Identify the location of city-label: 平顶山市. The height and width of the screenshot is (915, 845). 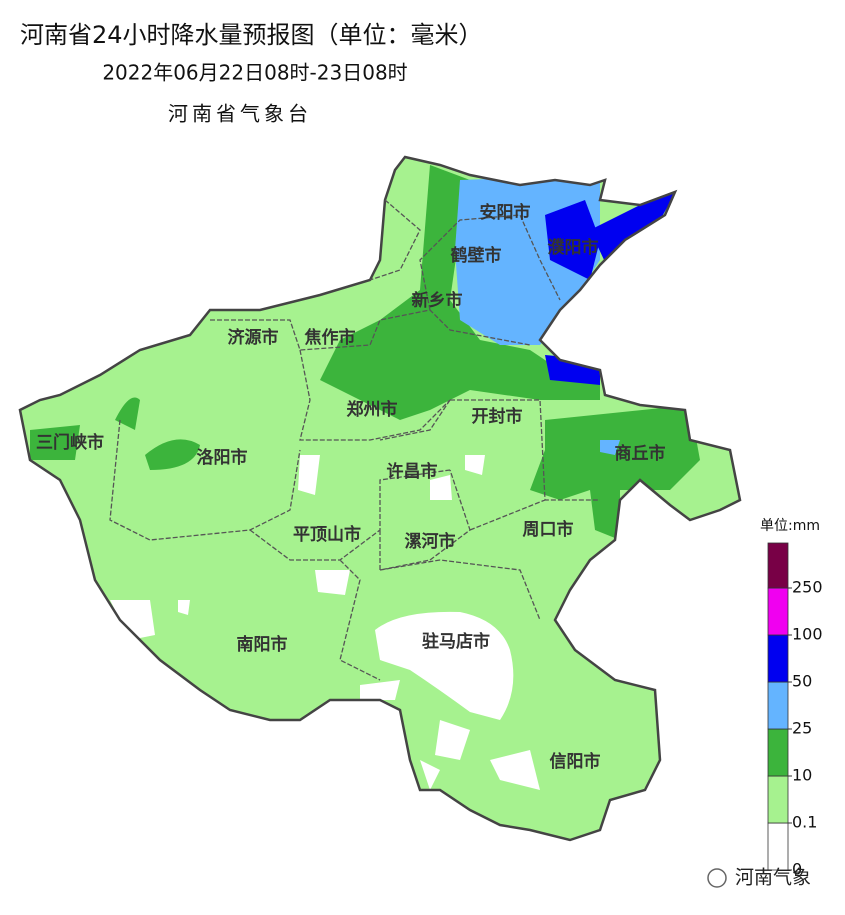
(327, 534).